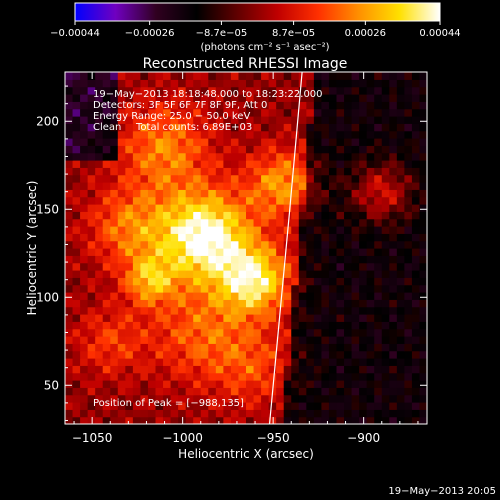 This screenshot has height=500, width=500. Describe the element at coordinates (107, 127) in the screenshot. I see `clean-method-label: Clean` at that location.